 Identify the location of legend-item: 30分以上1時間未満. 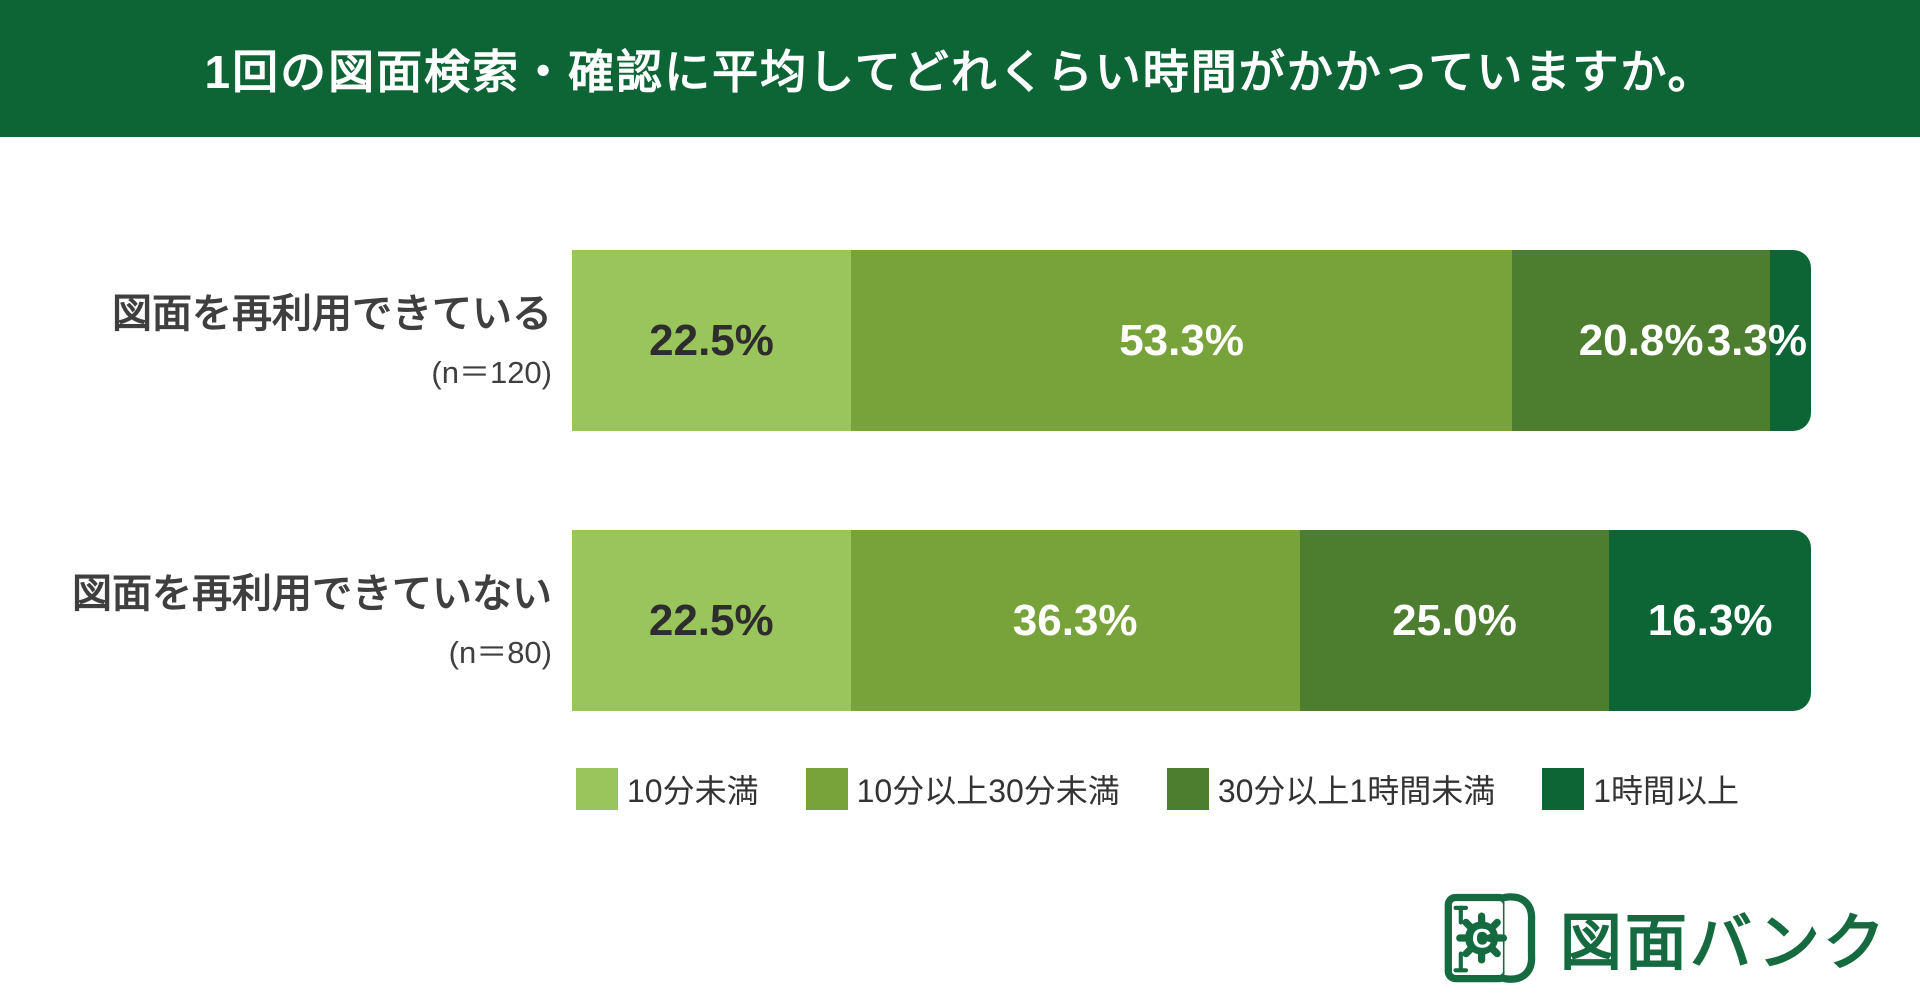
(1331, 789).